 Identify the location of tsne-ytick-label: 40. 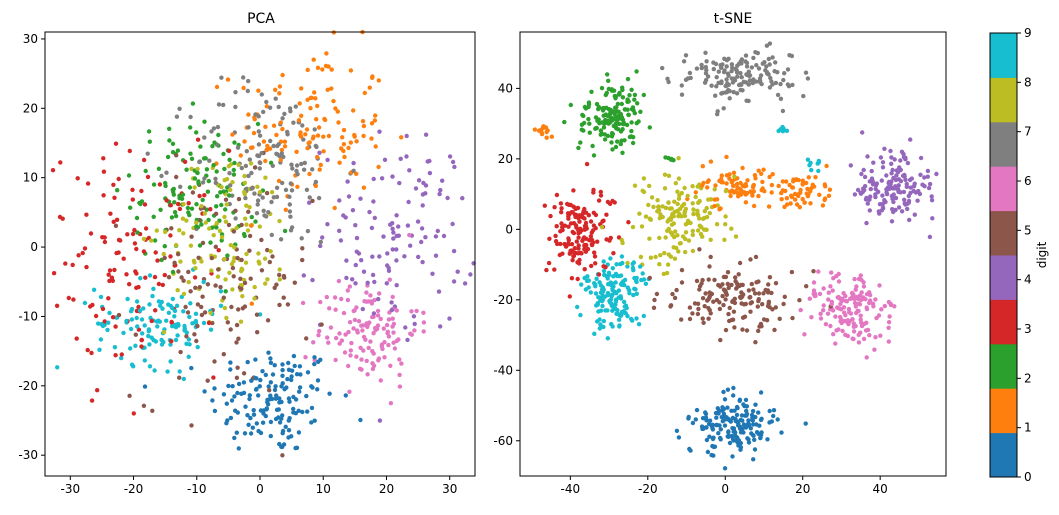
(505, 88).